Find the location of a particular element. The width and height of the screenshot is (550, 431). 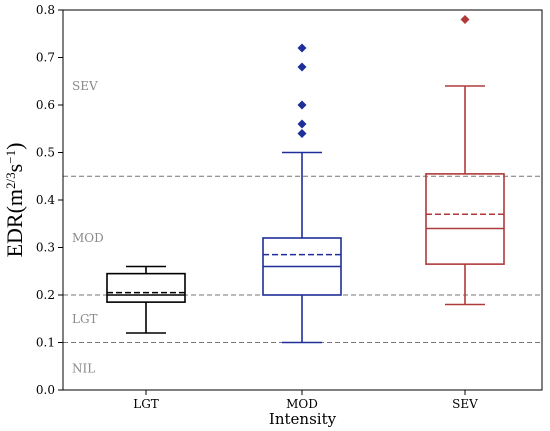

x-tick-label-mod: MOD is located at coordinates (302, 404).